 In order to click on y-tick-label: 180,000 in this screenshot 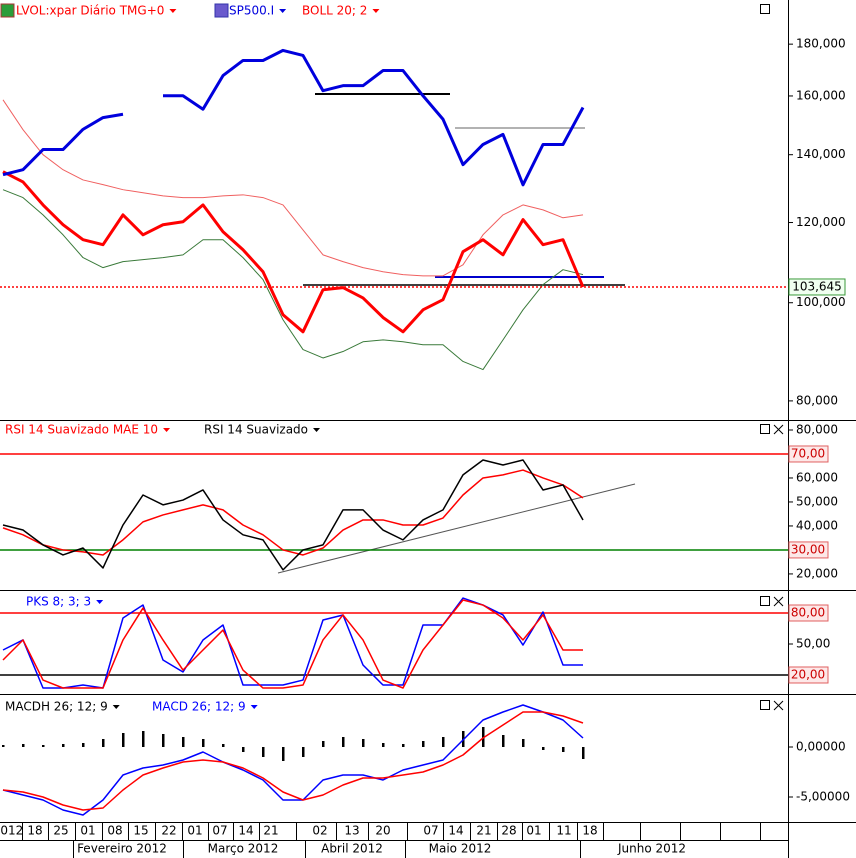, I will do `click(821, 44)`.